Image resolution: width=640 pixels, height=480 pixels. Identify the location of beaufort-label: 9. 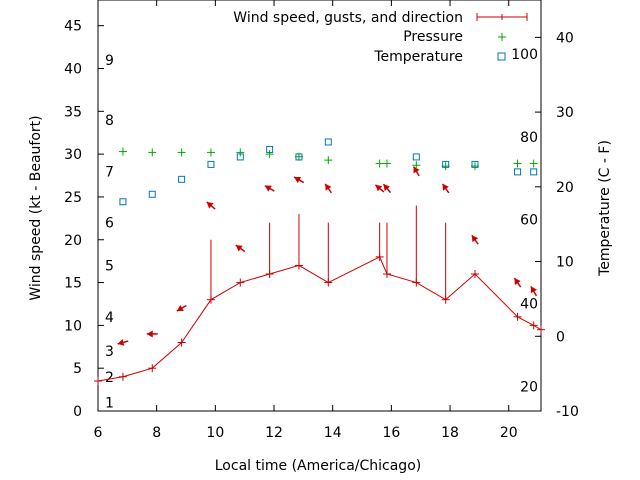
(109, 61).